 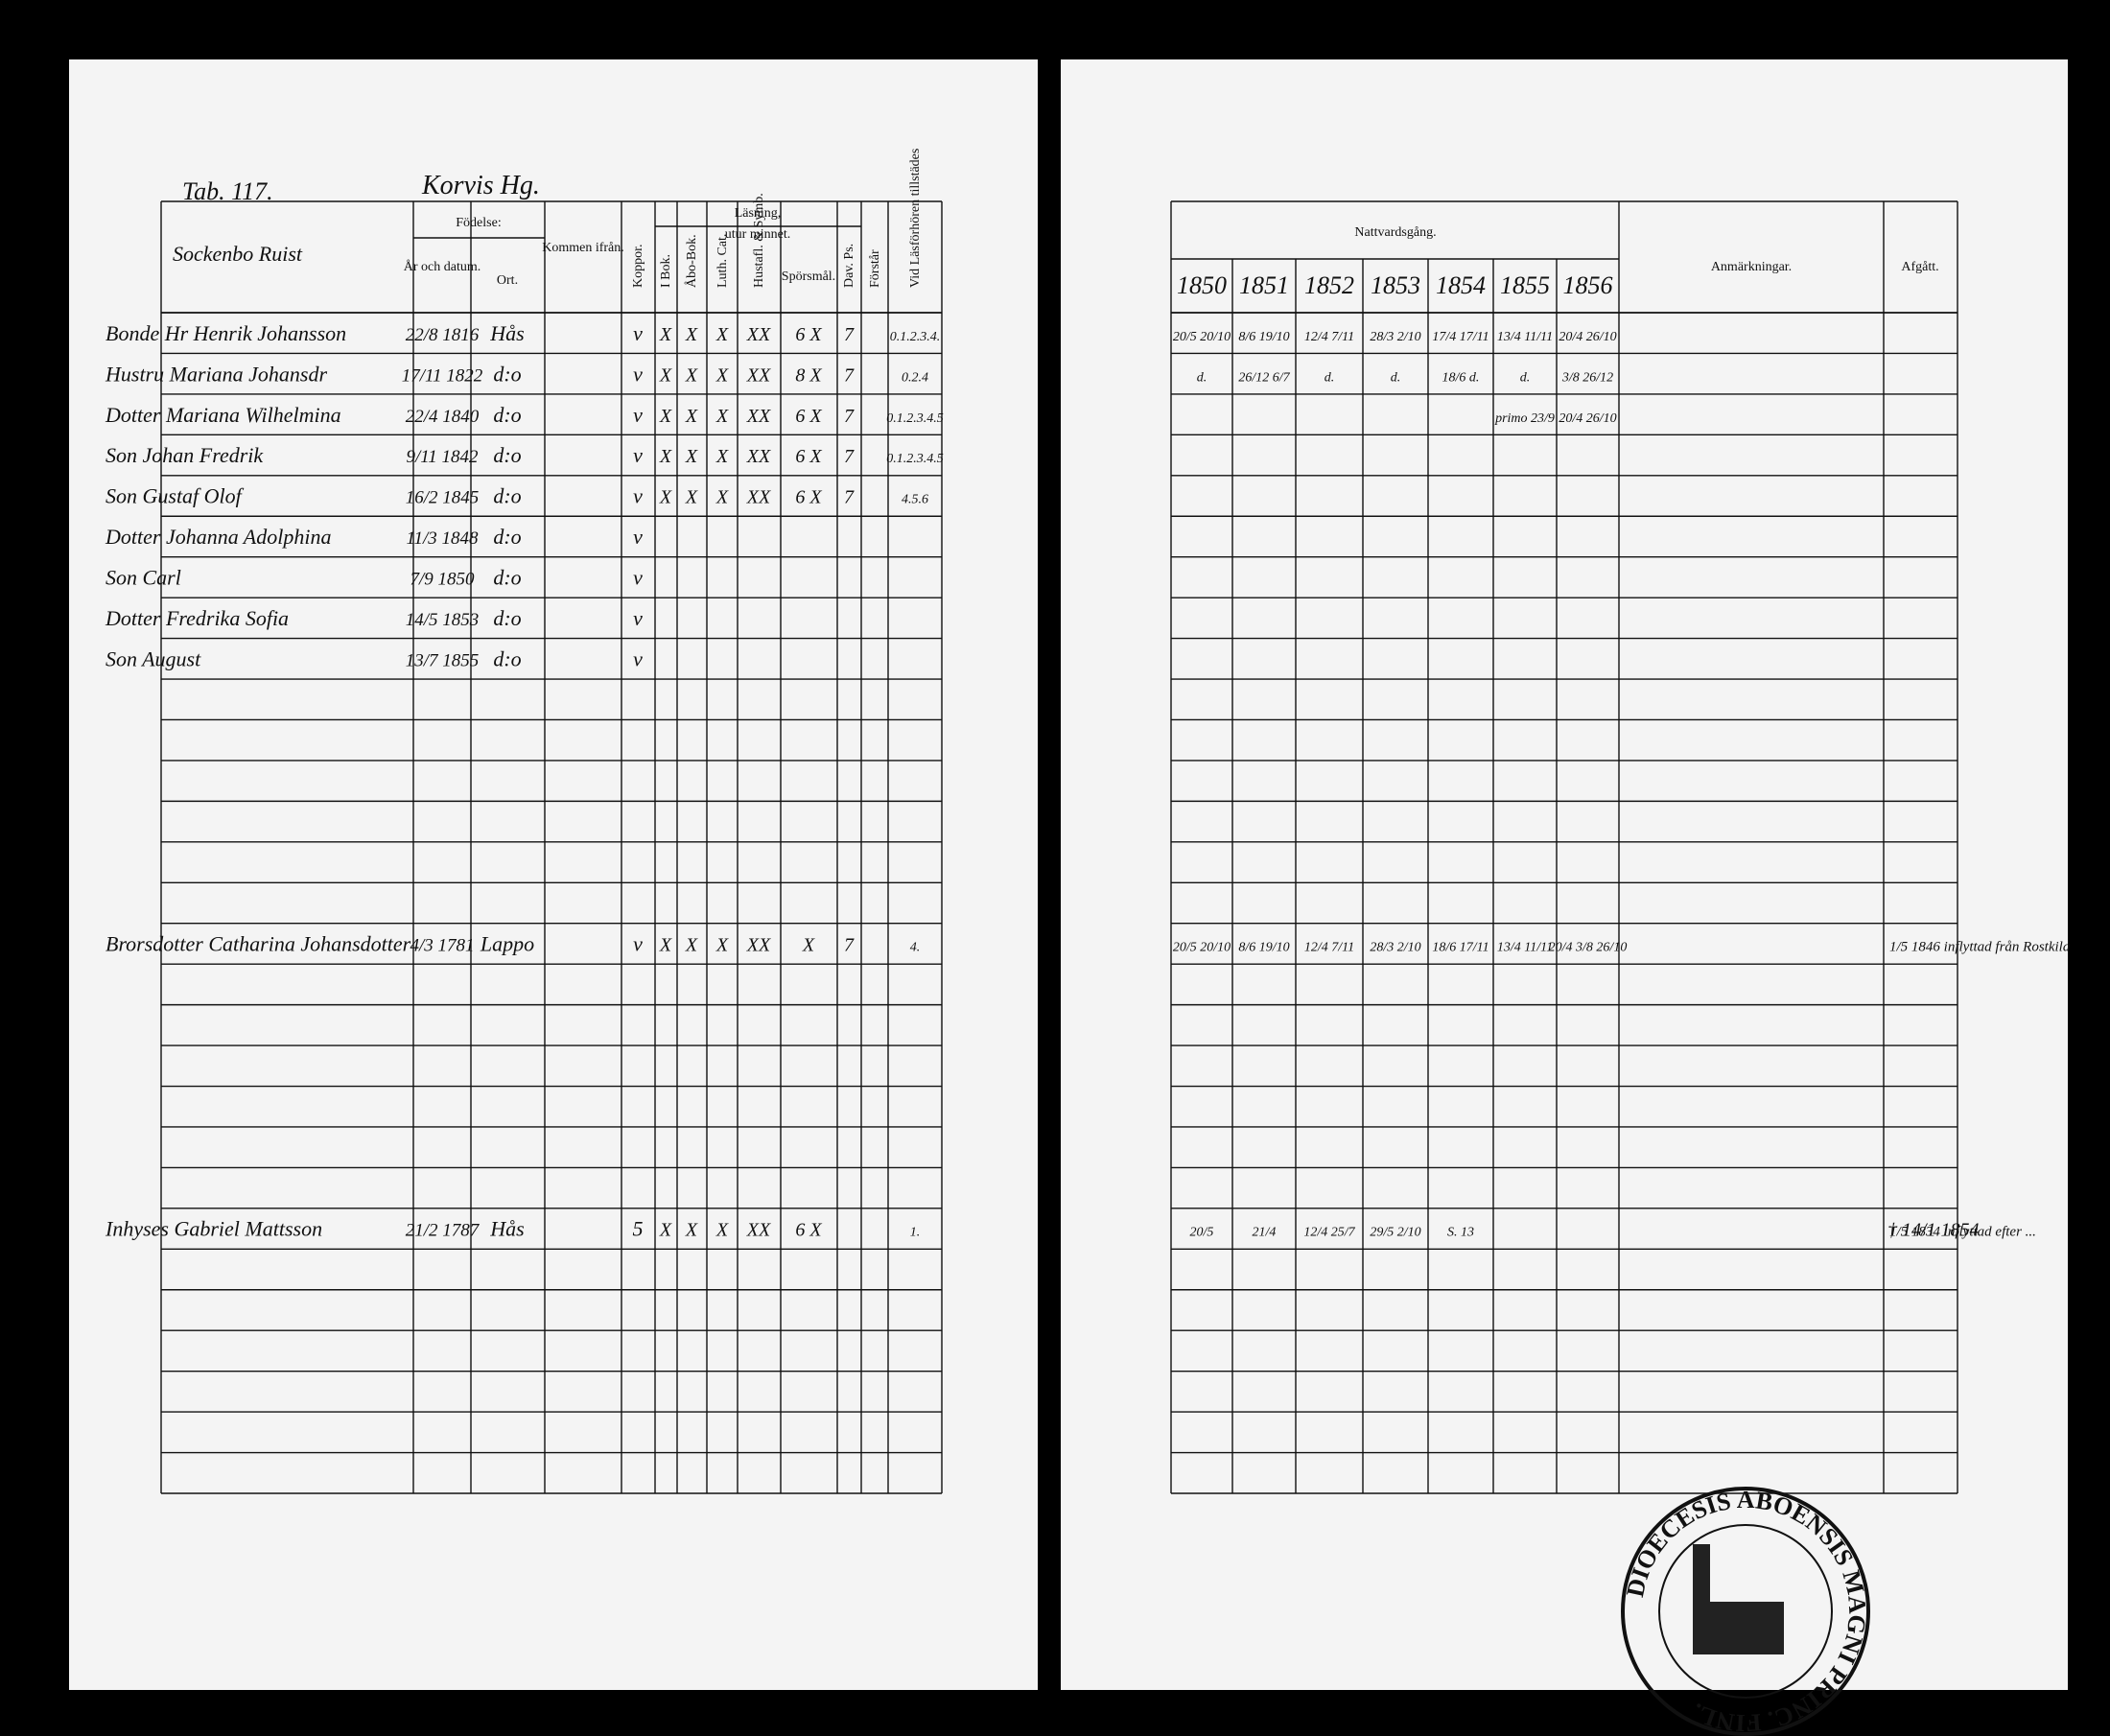 I want to click on attendance: 1., so click(x=916, y=1233).